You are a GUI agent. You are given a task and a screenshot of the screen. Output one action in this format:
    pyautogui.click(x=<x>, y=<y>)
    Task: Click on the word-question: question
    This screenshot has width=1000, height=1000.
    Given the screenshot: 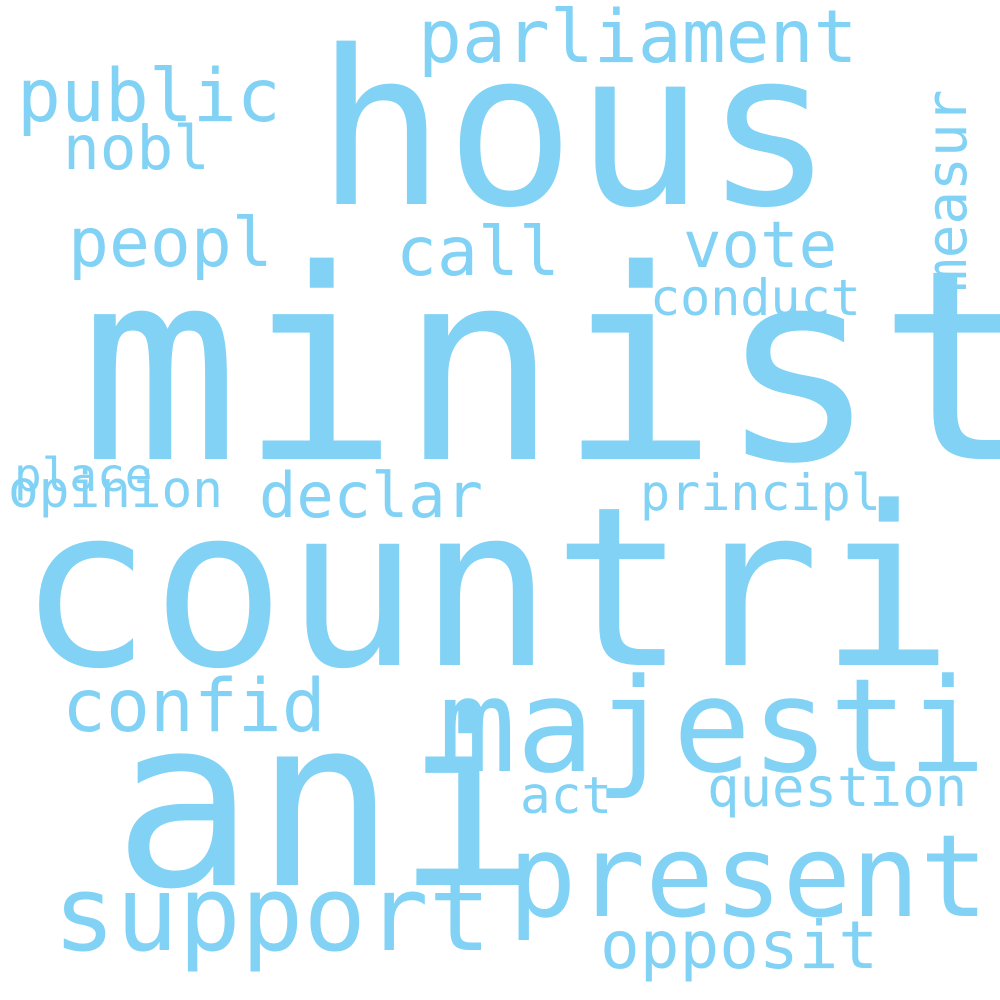 What is the action you would take?
    pyautogui.click(x=837, y=787)
    